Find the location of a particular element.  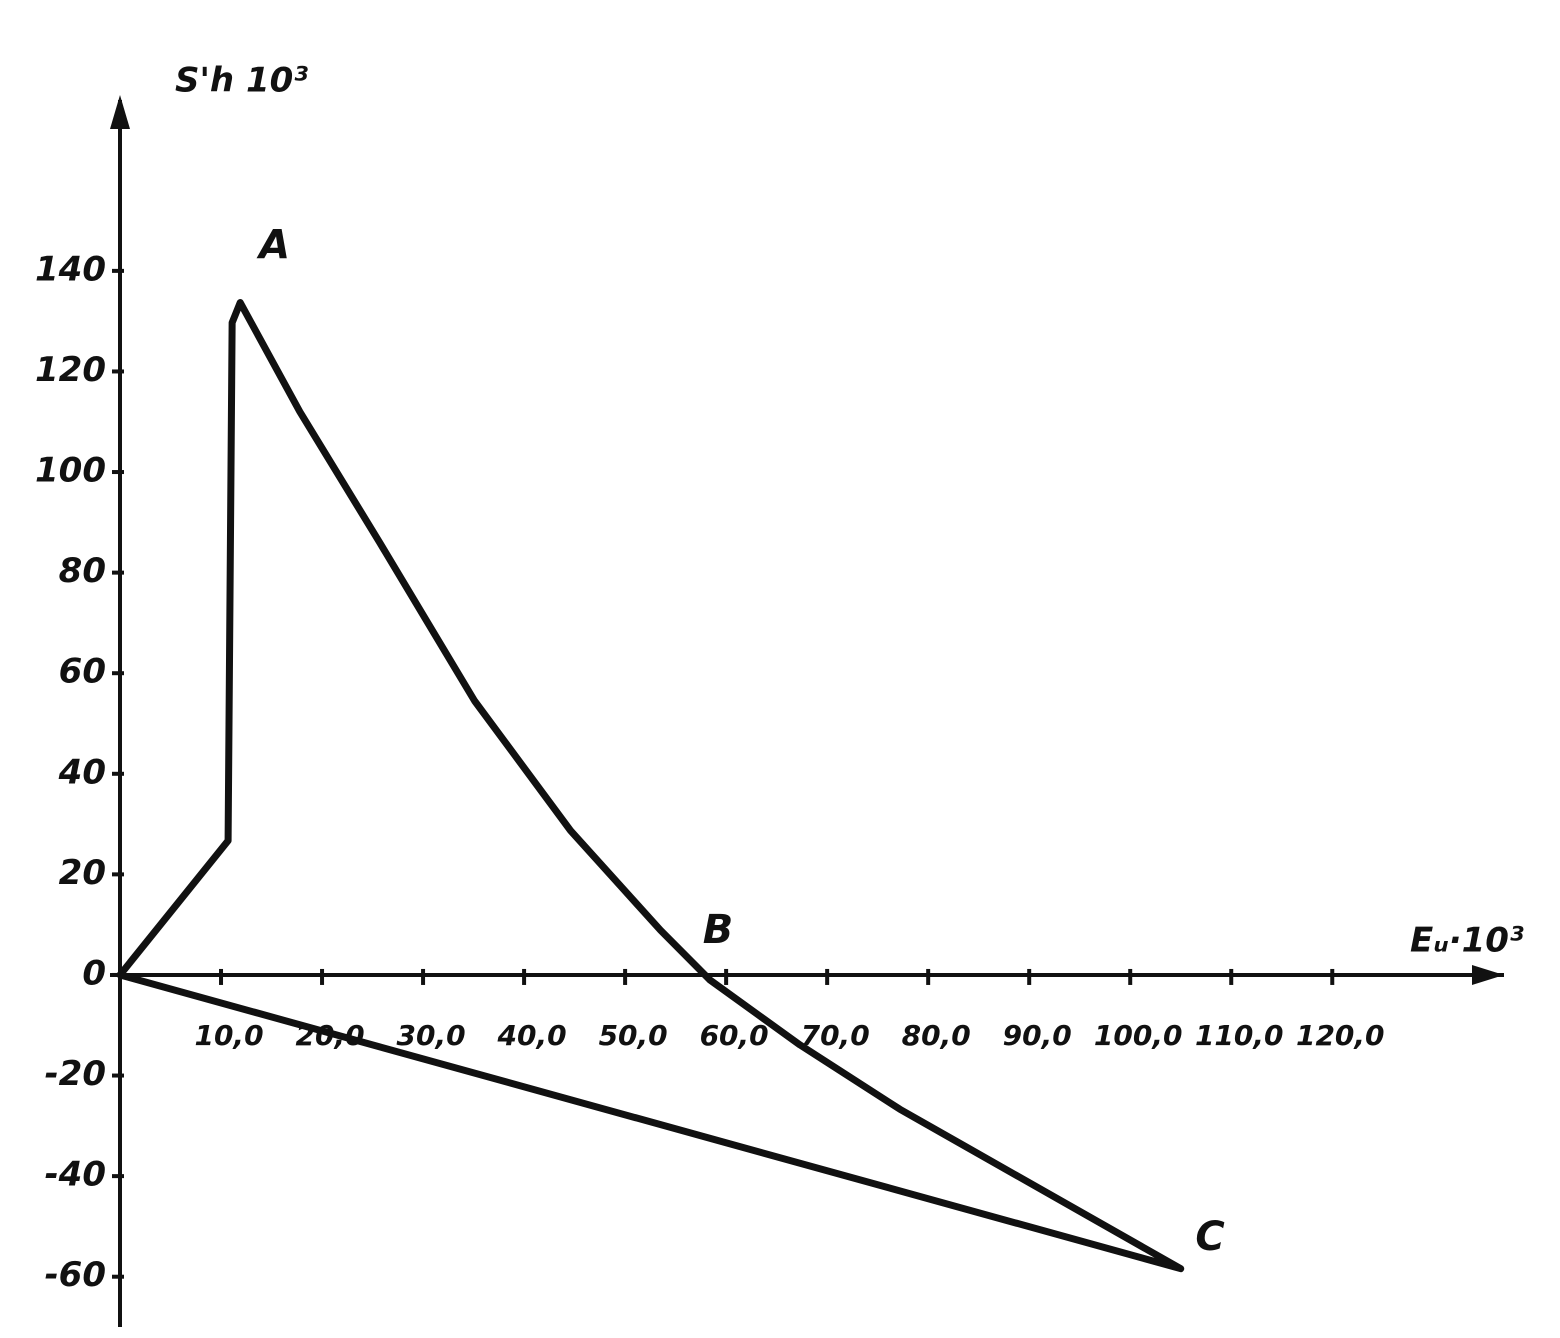

y-tick-label: -60 is located at coordinates (75, 1275).